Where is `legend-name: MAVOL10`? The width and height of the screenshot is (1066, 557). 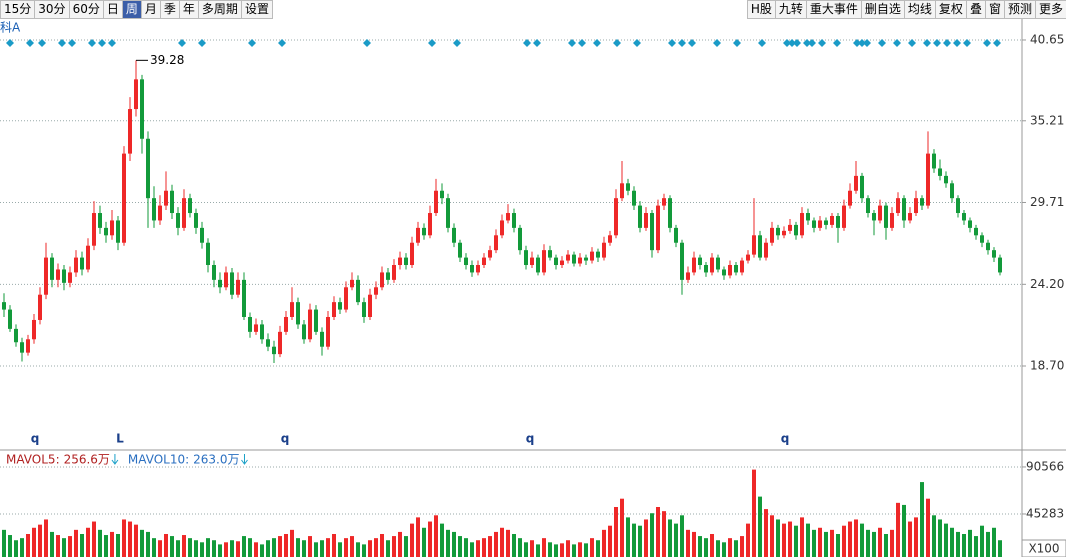
legend-name: MAVOL10 is located at coordinates (156, 460).